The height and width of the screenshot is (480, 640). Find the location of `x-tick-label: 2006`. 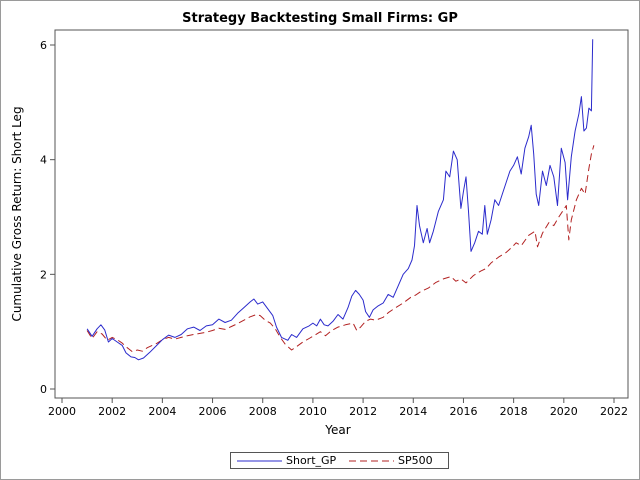

x-tick-label: 2006 is located at coordinates (213, 411).